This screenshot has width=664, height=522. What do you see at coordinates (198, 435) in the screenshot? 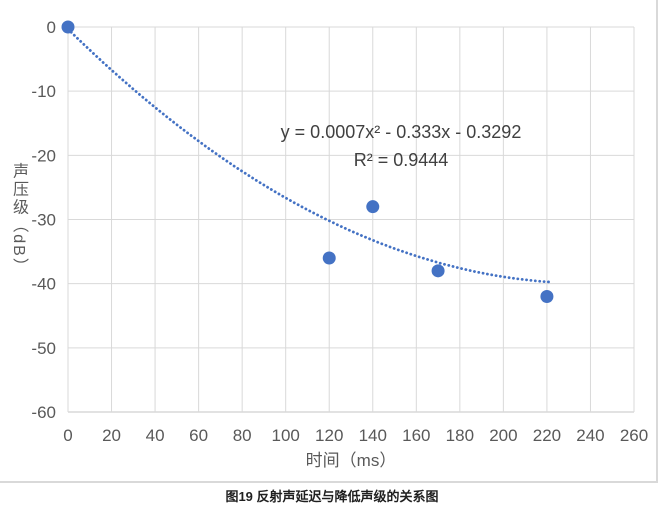
I see `x-tick-label: 60` at bounding box center [198, 435].